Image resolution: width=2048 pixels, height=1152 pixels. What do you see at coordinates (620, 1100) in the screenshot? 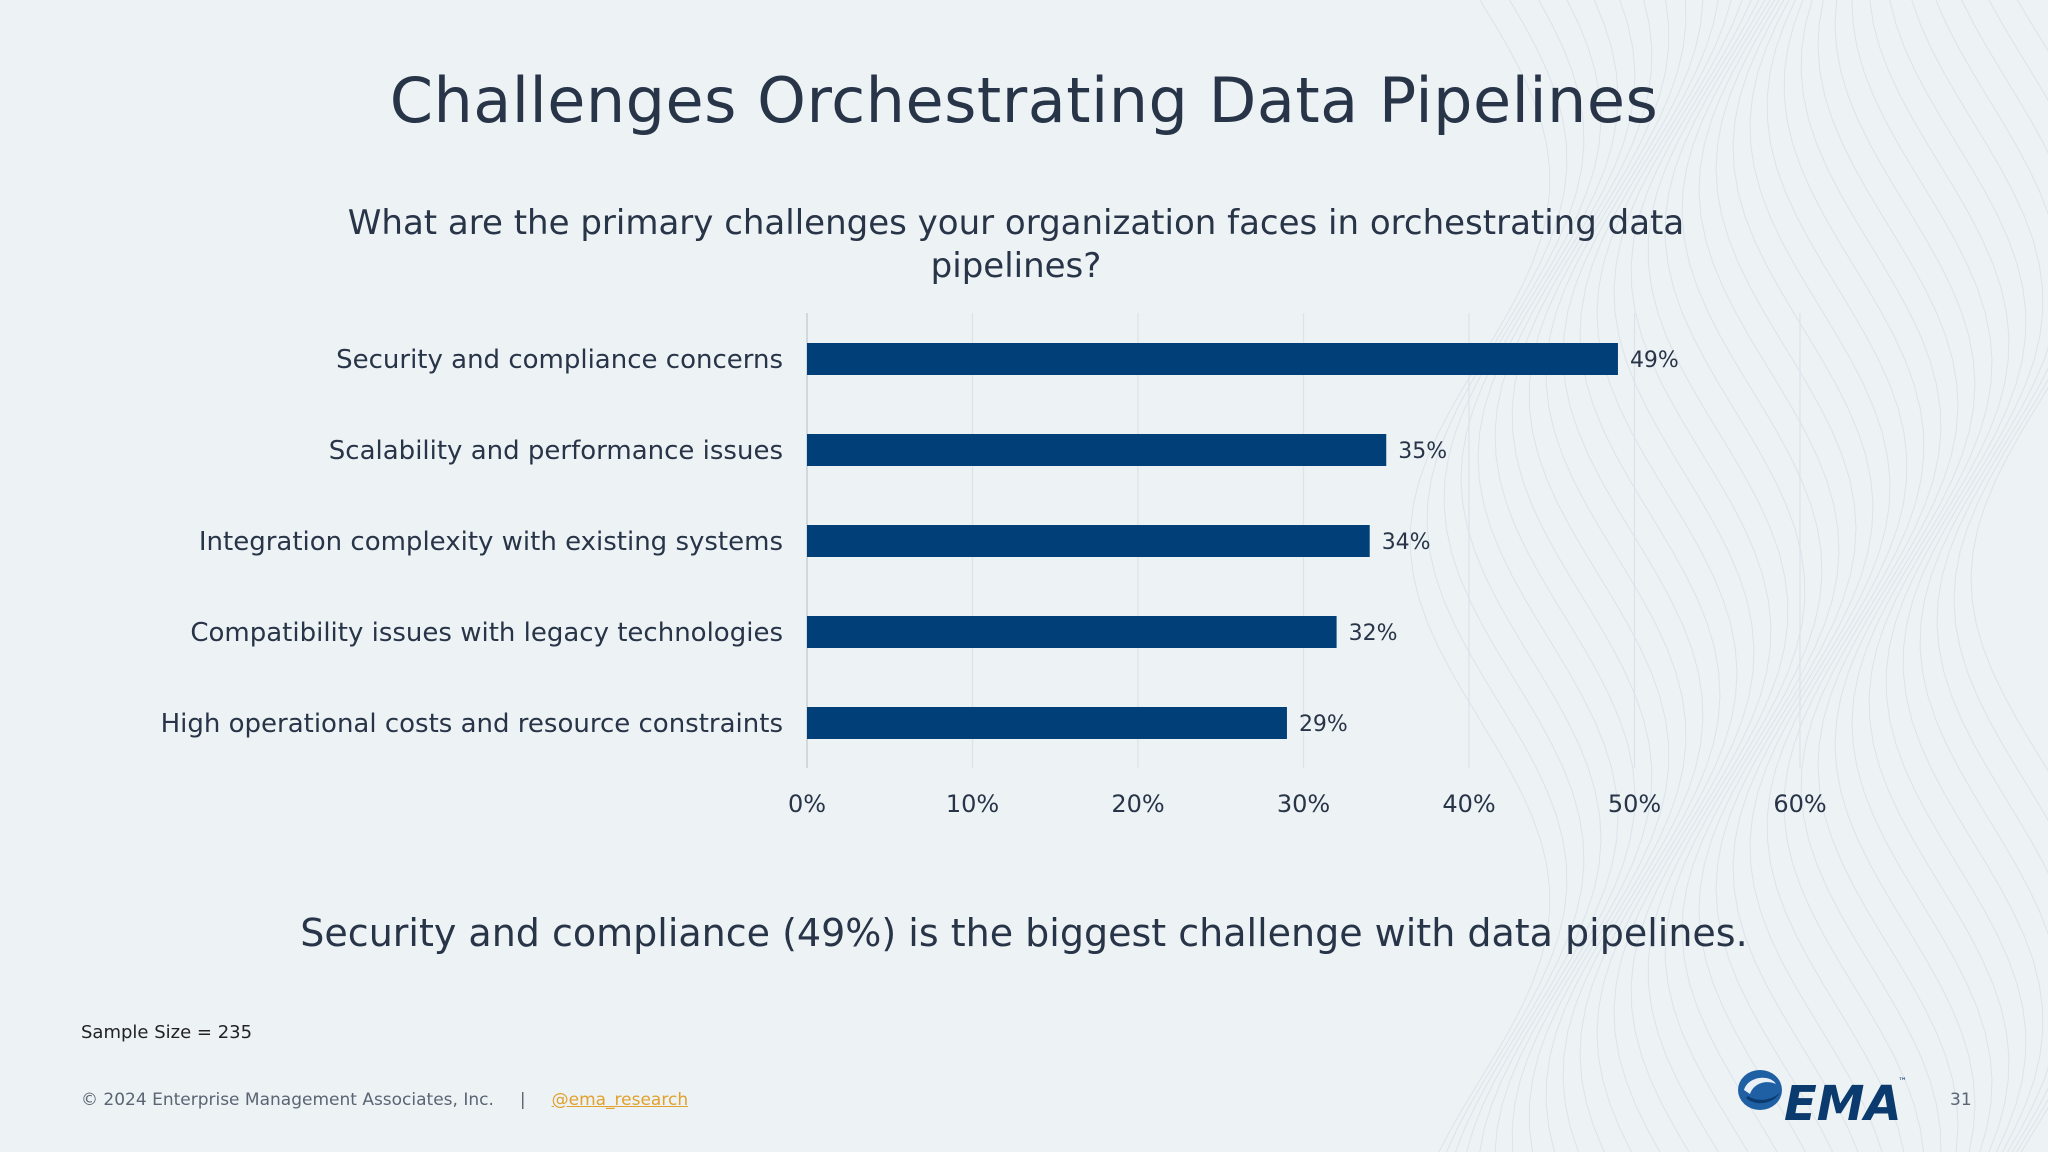
I see `twitter-handle-link: @ema_research` at bounding box center [620, 1100].